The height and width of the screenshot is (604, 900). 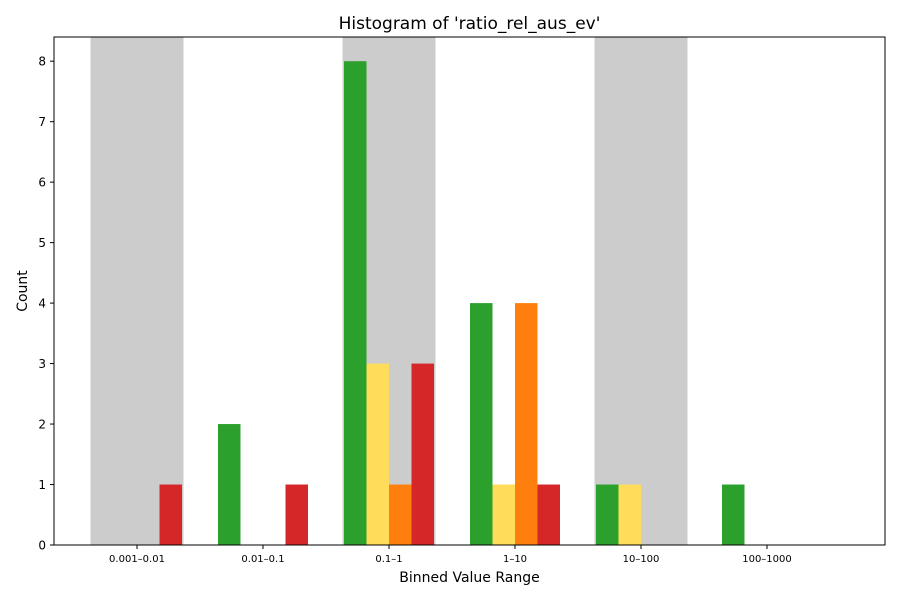 What do you see at coordinates (42, 546) in the screenshot?
I see `y-tick-label-0: 0` at bounding box center [42, 546].